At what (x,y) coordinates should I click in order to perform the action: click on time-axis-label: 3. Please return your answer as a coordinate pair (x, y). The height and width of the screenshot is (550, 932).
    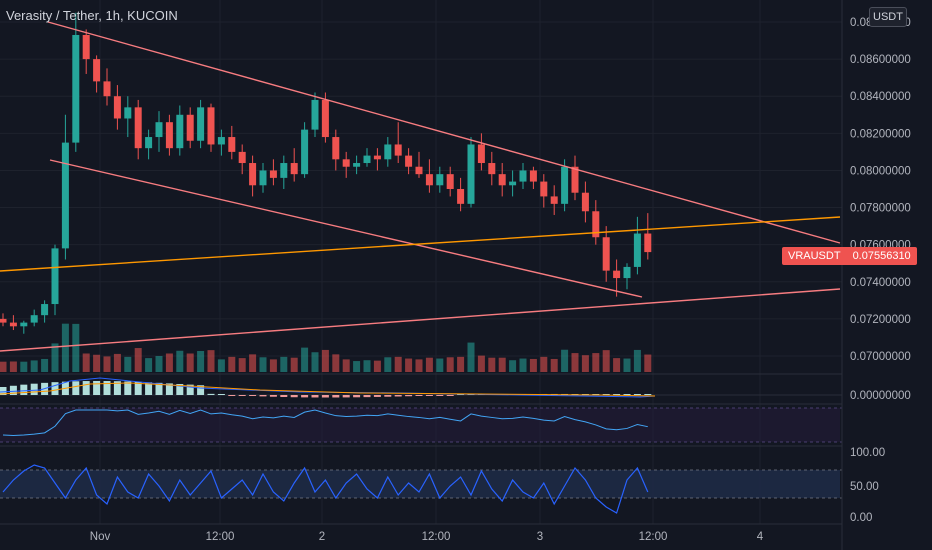
    Looking at the image, I should click on (540, 537).